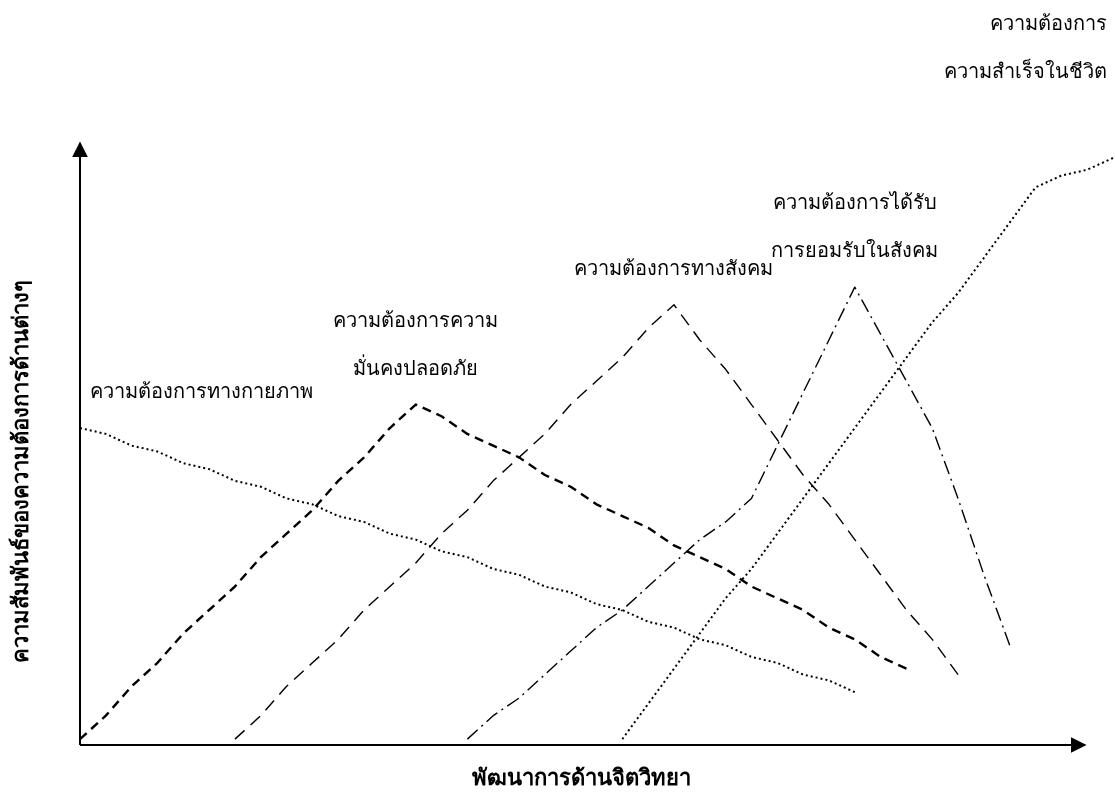  Describe the element at coordinates (1025, 47) in the screenshot. I see `text: ความต้องการ ความสำเร็จในชีวิต` at that location.